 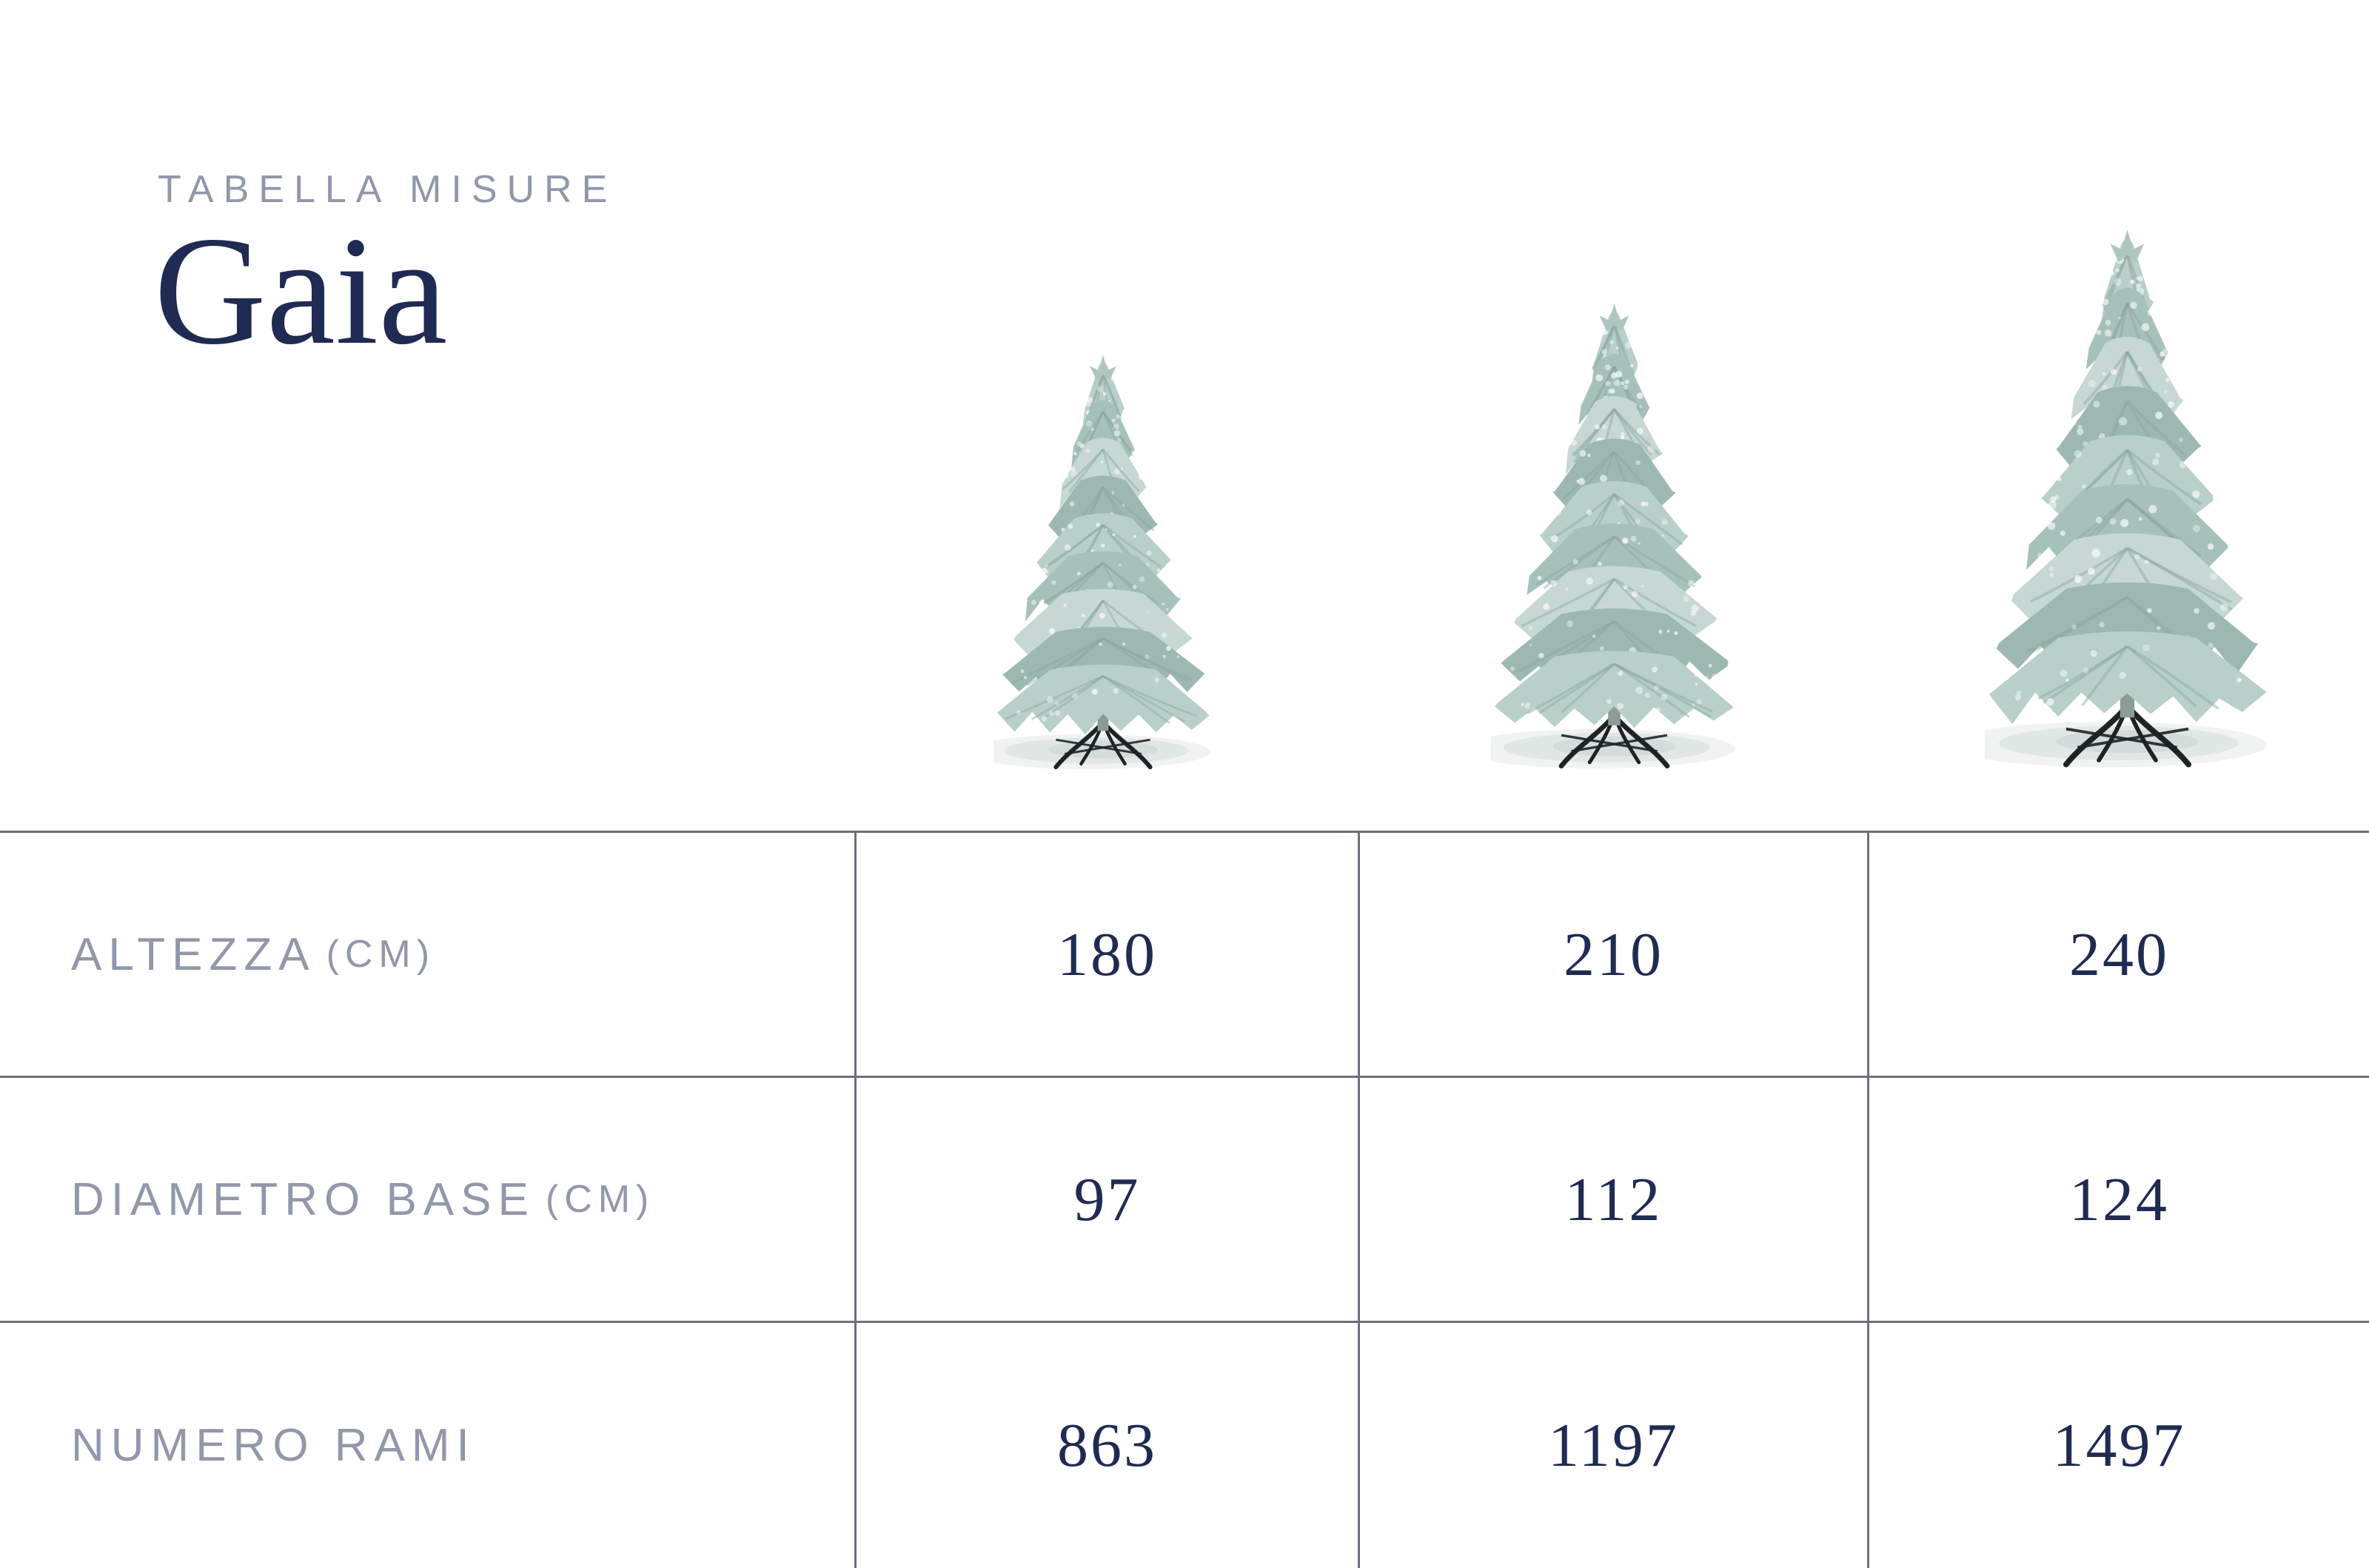 I want to click on measure-value: 112, so click(x=1612, y=1198).